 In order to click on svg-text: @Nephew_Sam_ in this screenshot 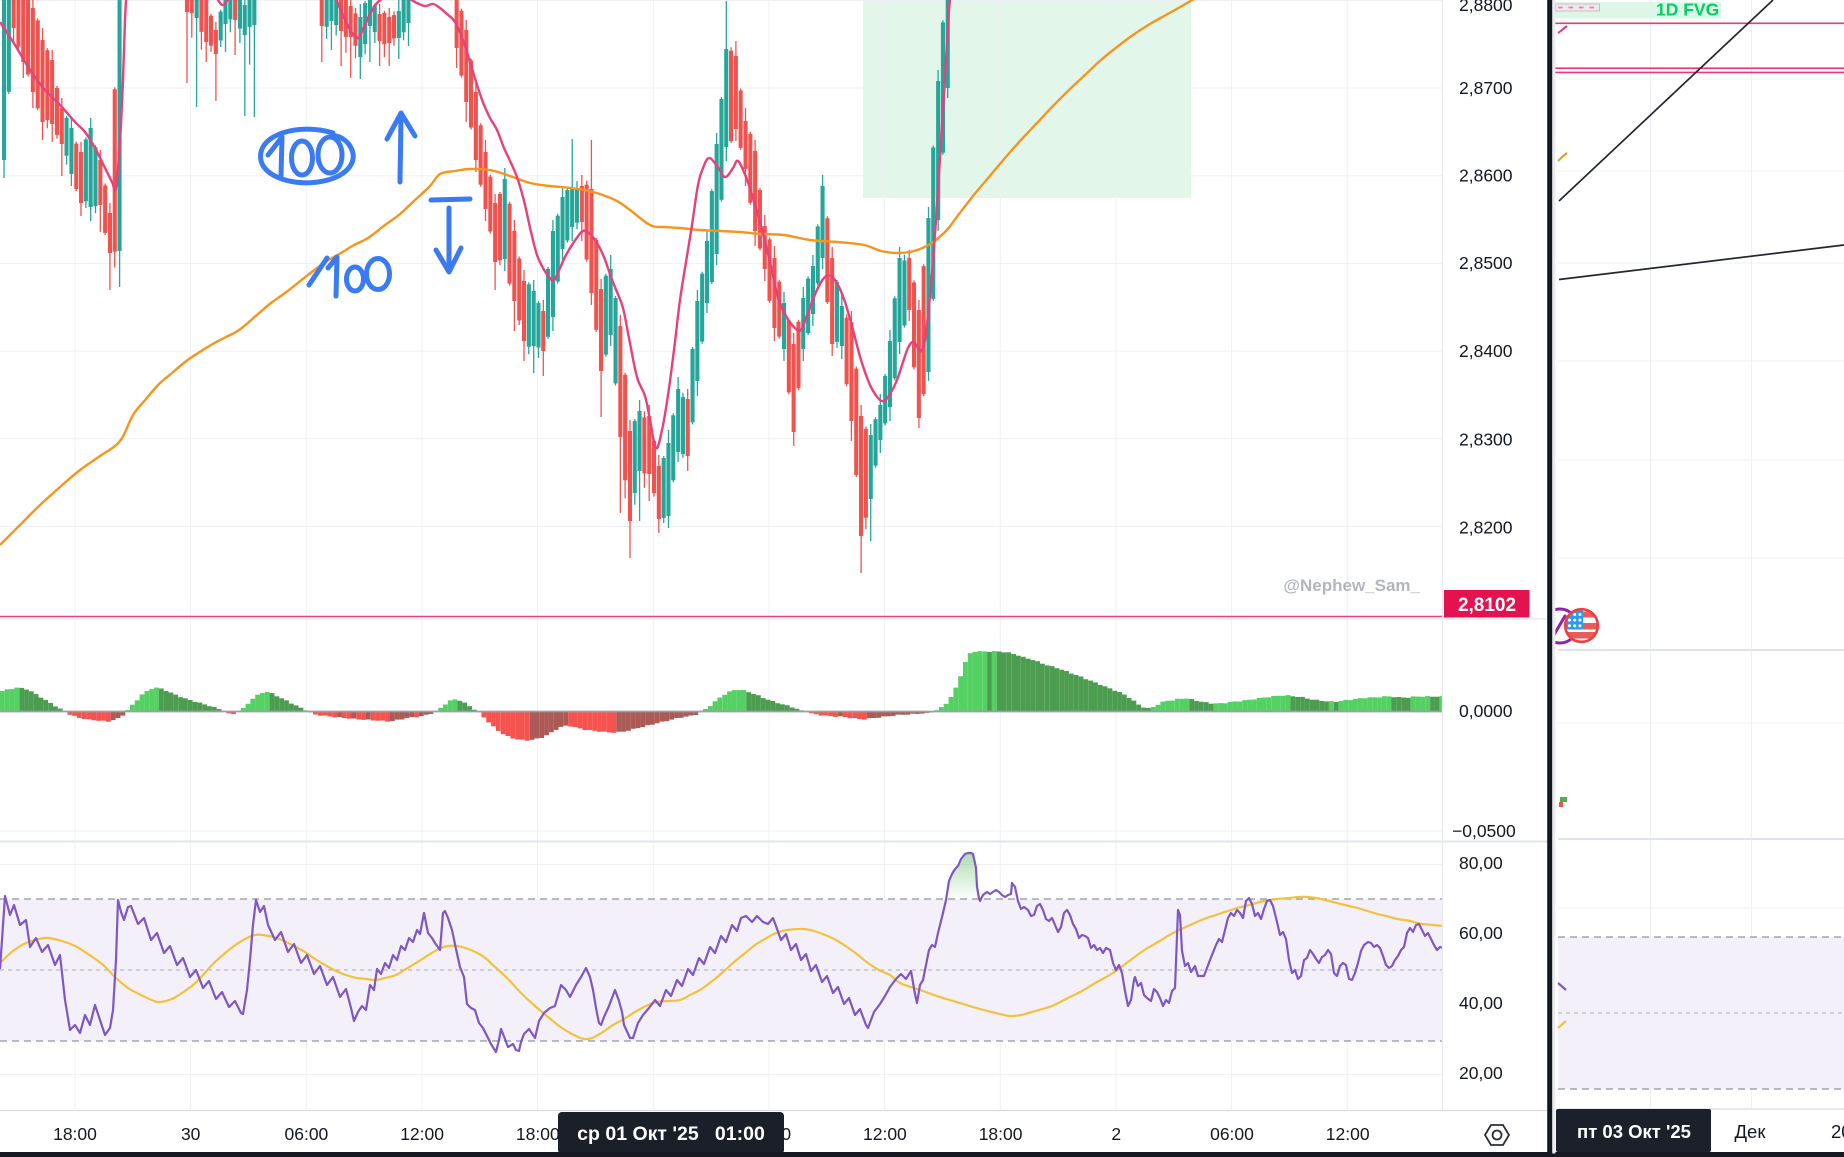, I will do `click(1351, 585)`.